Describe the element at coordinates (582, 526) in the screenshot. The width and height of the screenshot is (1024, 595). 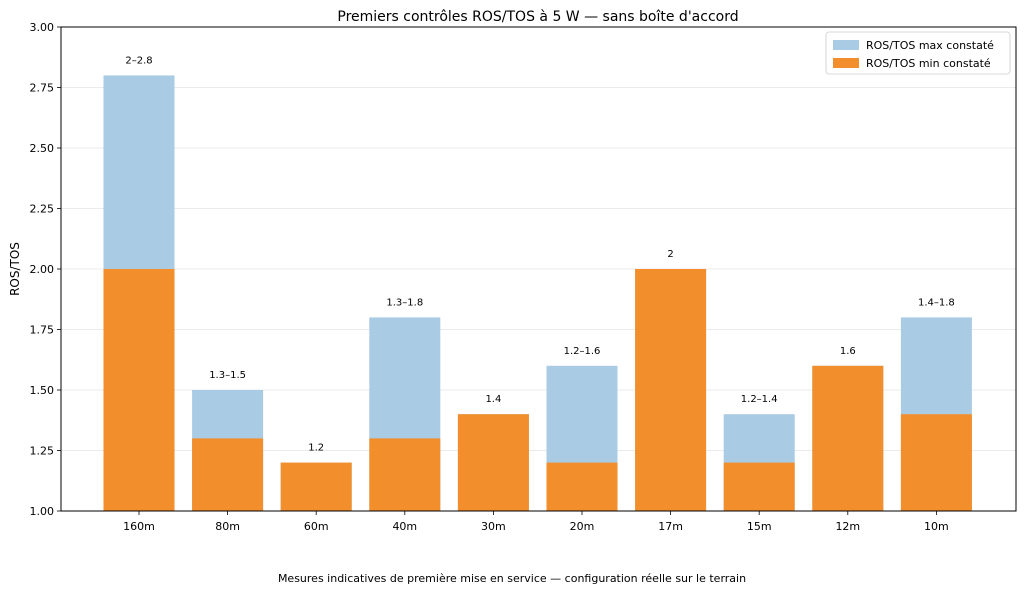
I see `x-tick-label: 20m` at that location.